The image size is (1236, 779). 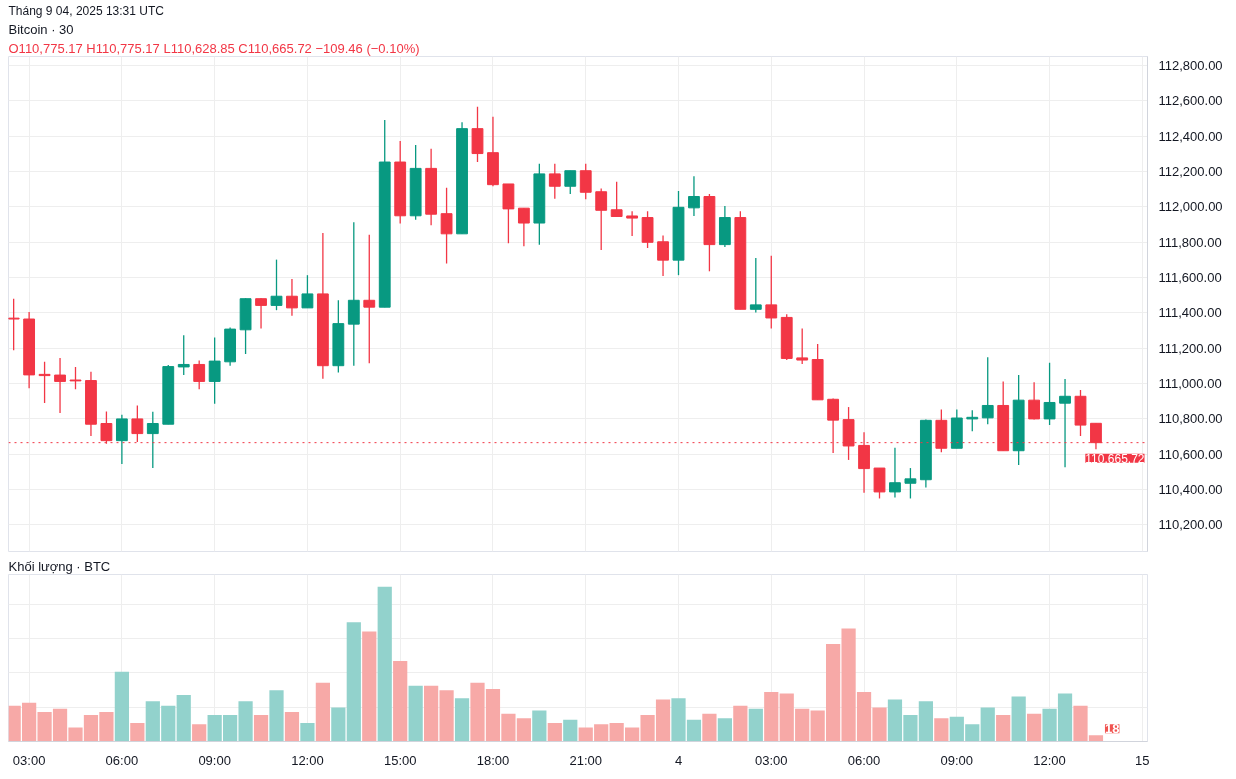 What do you see at coordinates (1190, 348) in the screenshot?
I see `y-tick-label: 111,200.00` at bounding box center [1190, 348].